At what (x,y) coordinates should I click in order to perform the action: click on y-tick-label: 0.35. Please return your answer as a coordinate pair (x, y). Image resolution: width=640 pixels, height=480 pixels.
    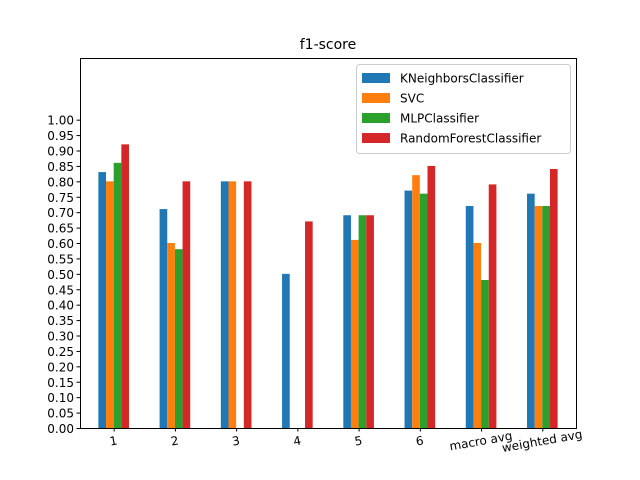
    Looking at the image, I should click on (60, 321).